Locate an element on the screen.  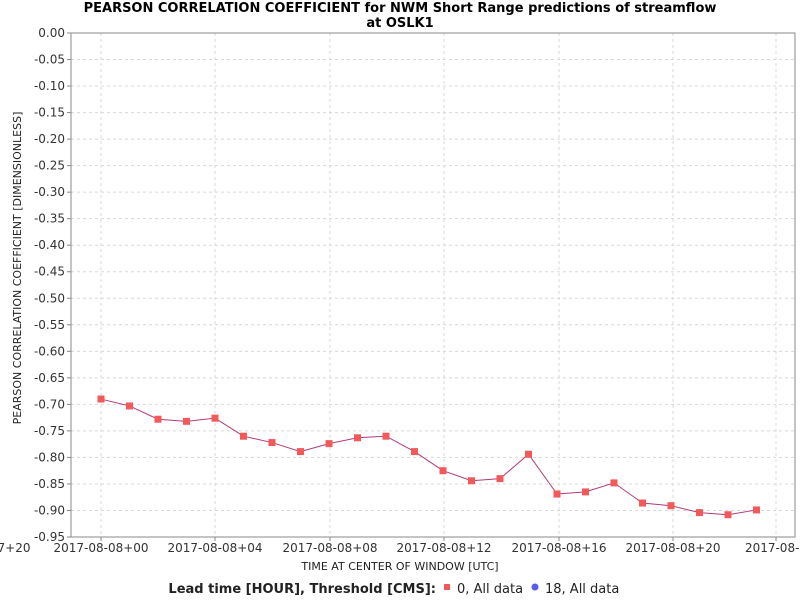
y-tick-label: -0.20 is located at coordinates (49, 139).